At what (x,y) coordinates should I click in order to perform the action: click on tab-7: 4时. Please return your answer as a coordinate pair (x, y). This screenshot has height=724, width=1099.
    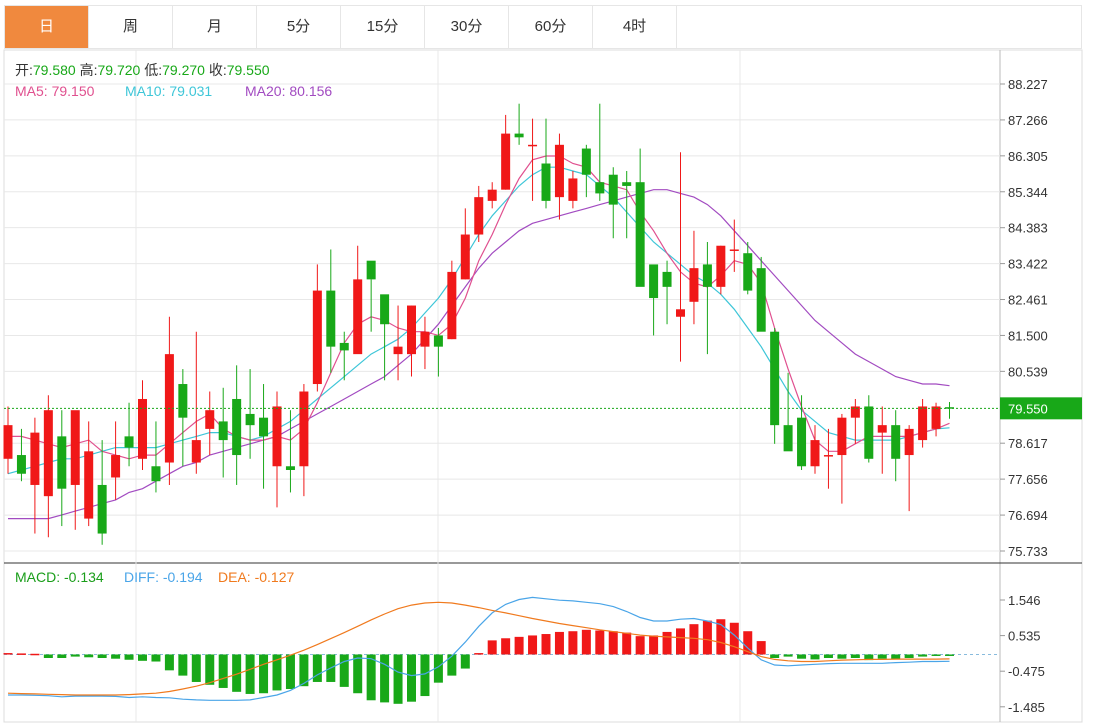
    Looking at the image, I should click on (635, 27).